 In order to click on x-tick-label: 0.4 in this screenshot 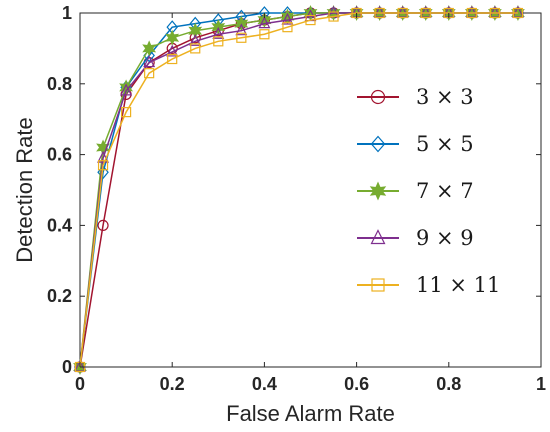, I will do `click(264, 384)`.